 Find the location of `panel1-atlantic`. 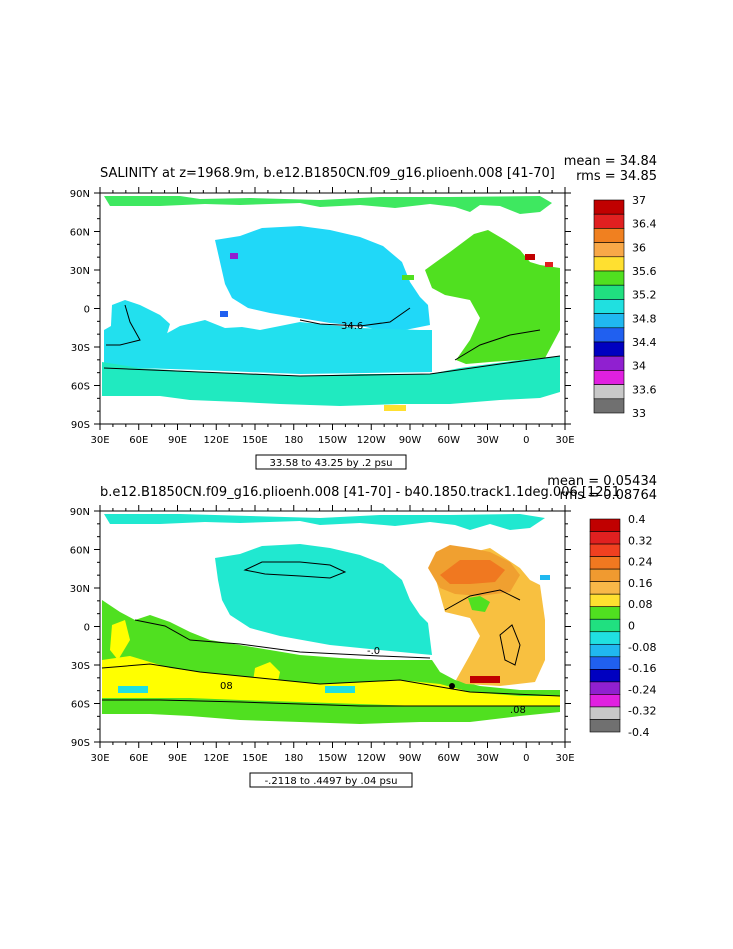

panel1-atlantic is located at coordinates (492, 297).